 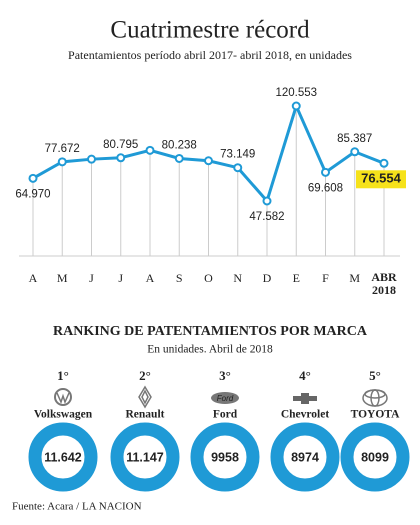 I want to click on x-tick-label: S, so click(x=179, y=278).